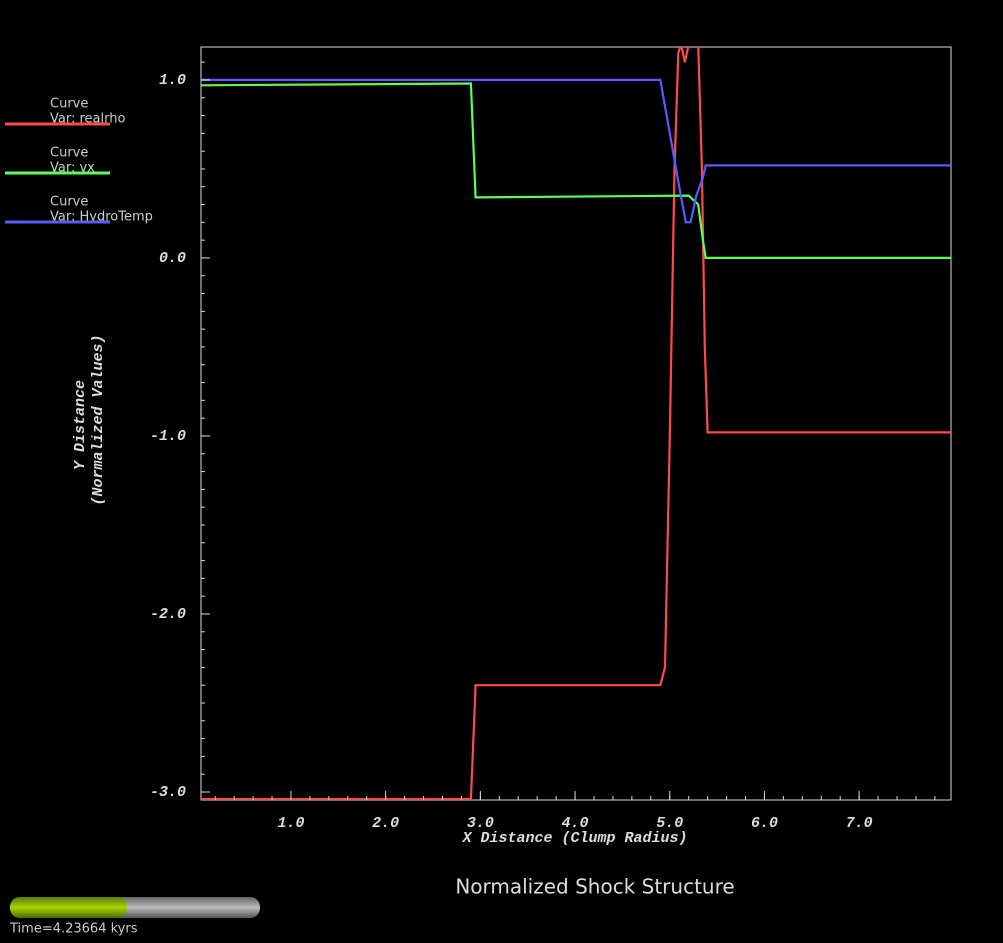  Describe the element at coordinates (68, 907) in the screenshot. I see `time-slider-fill` at that location.